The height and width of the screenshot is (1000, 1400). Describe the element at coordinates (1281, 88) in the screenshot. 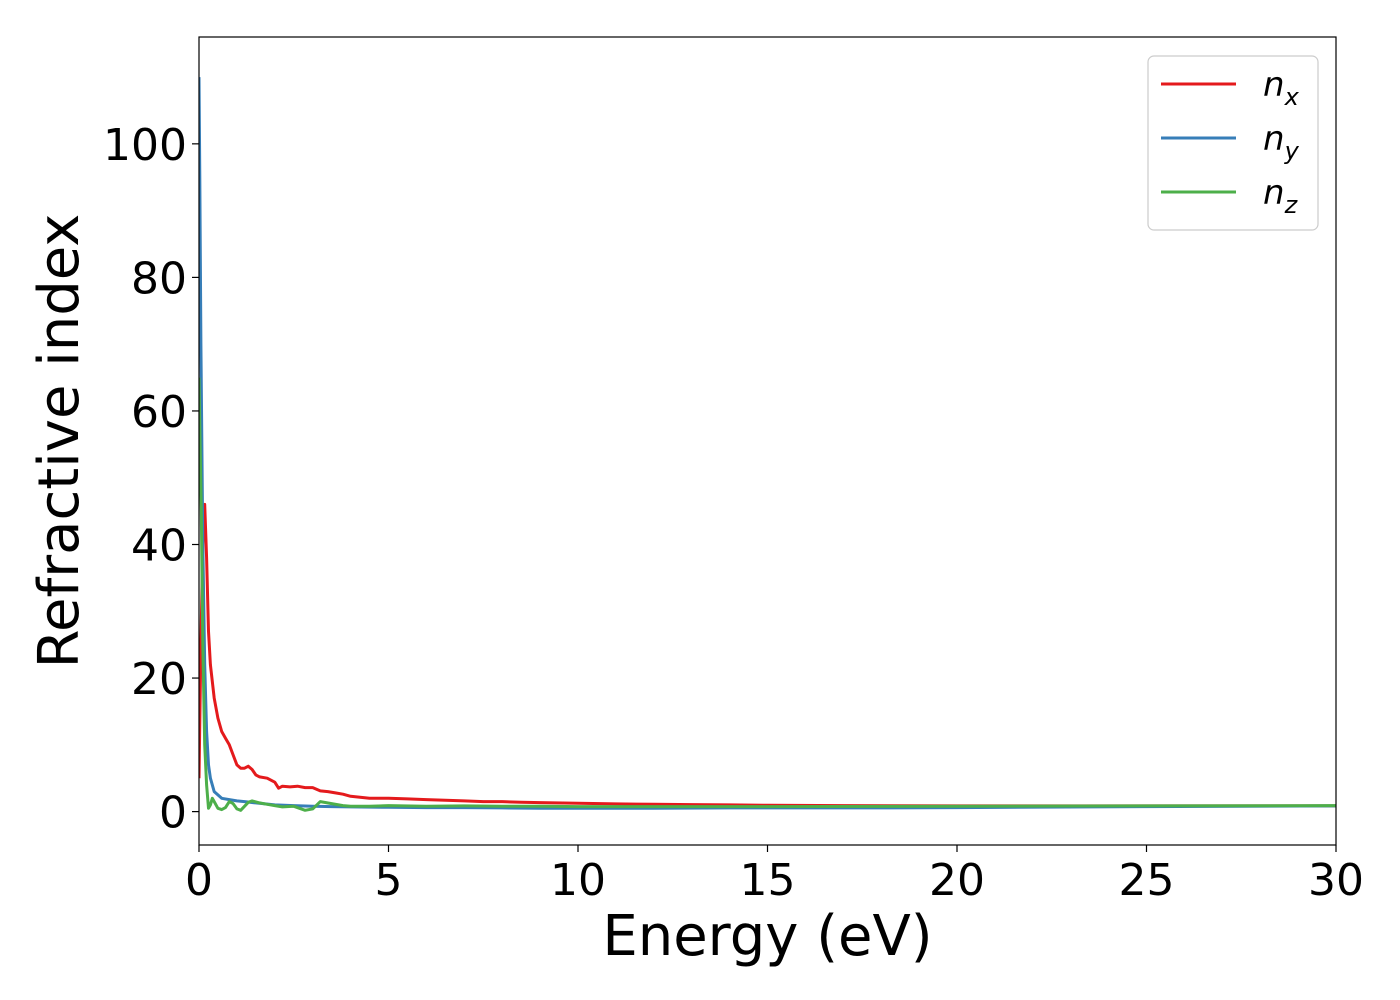

I see `legend-label-x: nx` at that location.